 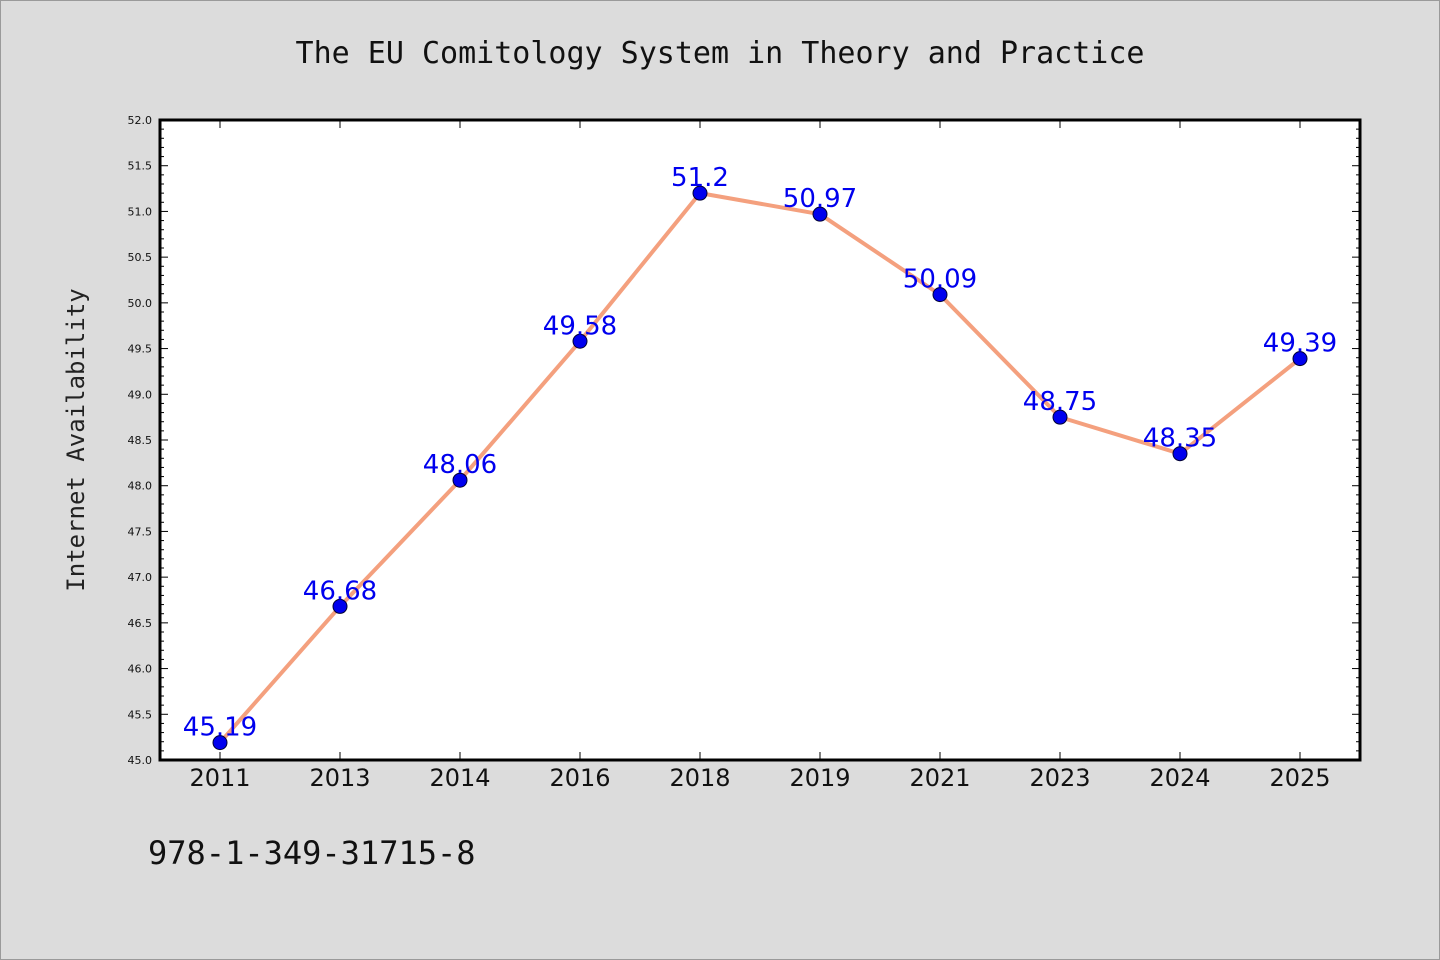 What do you see at coordinates (140, 120) in the screenshot?
I see `y-tick-label: 52.0` at bounding box center [140, 120].